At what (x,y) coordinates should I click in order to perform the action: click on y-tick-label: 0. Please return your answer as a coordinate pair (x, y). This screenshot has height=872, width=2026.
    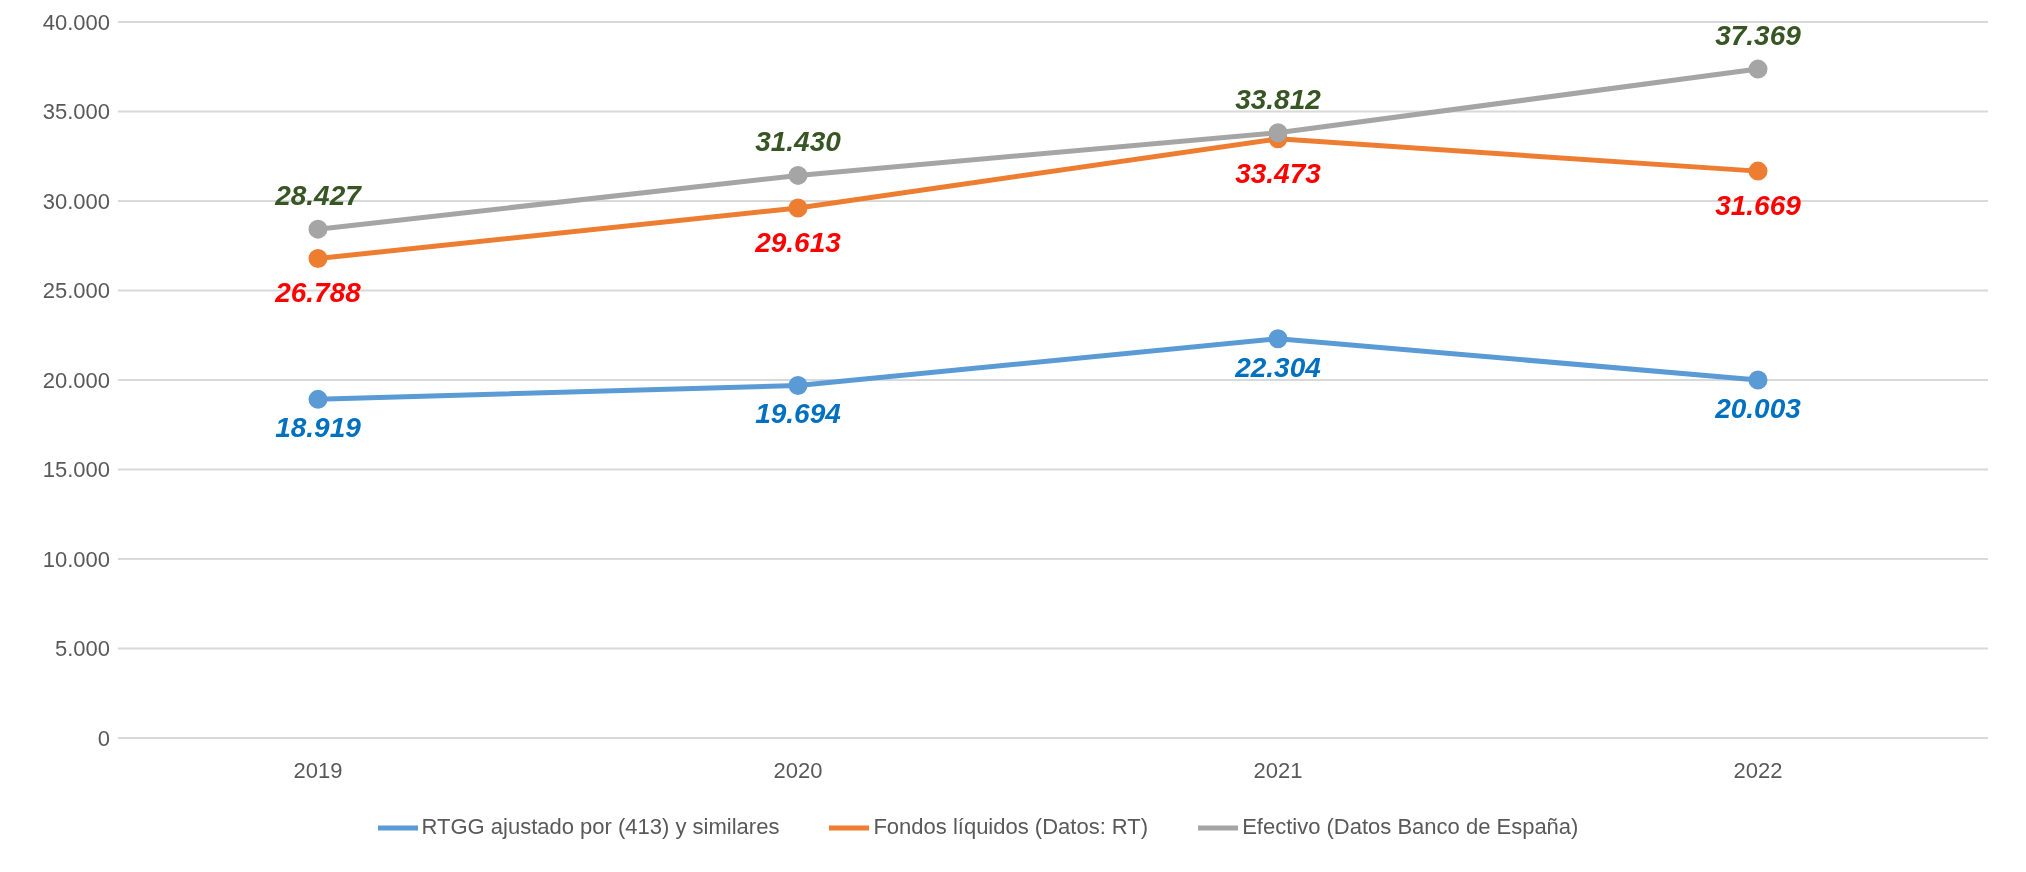
    Looking at the image, I should click on (103, 738).